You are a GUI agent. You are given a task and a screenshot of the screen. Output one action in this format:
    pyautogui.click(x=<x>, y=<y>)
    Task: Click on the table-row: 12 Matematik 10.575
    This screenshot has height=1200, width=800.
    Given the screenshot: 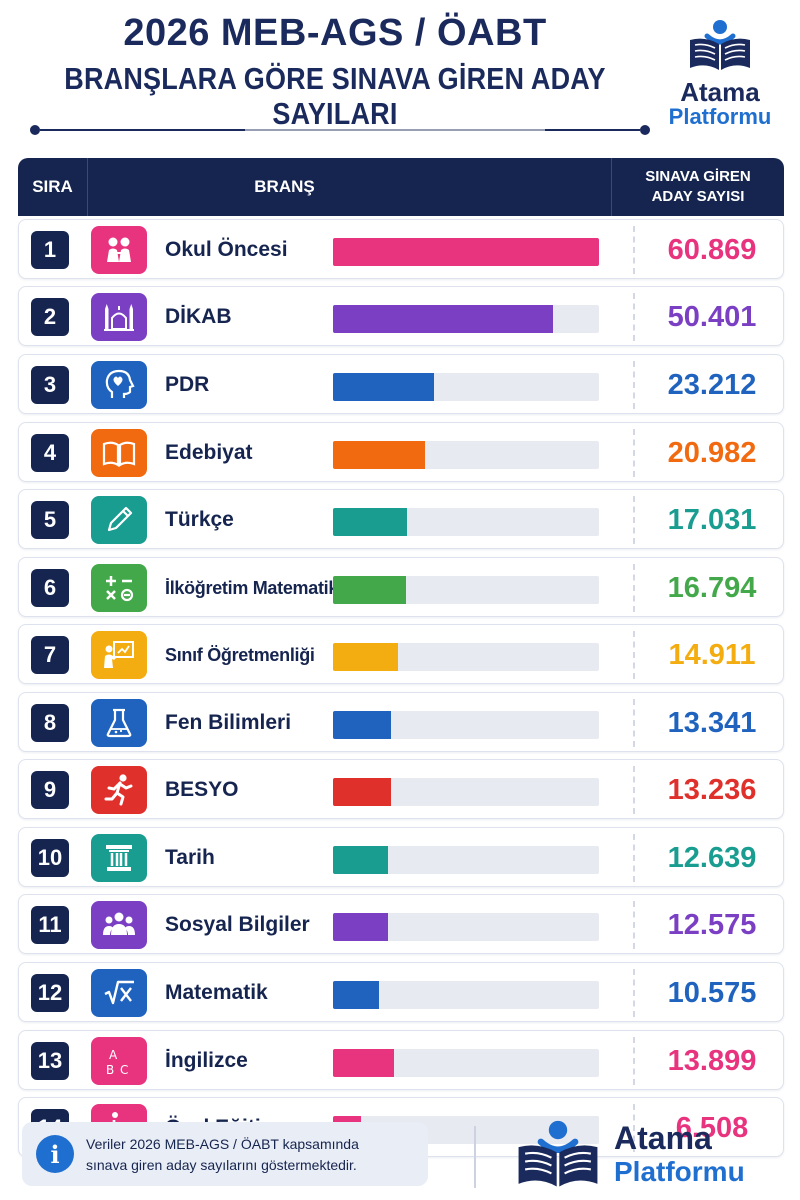 What is the action you would take?
    pyautogui.click(x=401, y=992)
    